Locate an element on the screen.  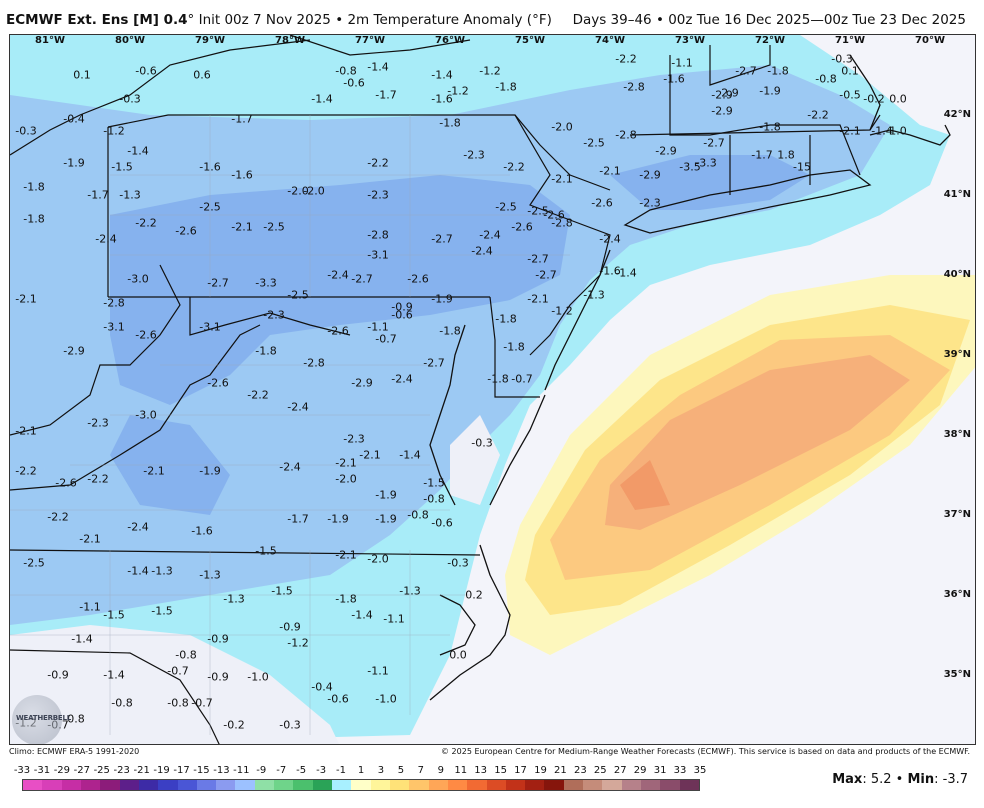
anomaly-value: -0.9 is located at coordinates (402, 307).